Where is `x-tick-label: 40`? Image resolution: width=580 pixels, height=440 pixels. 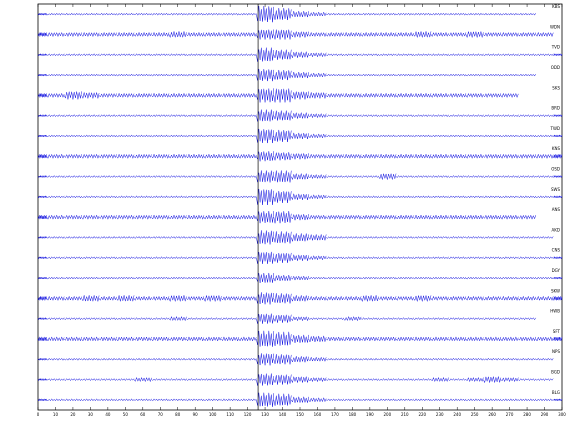 x-tick-label: 40 is located at coordinates (108, 414).